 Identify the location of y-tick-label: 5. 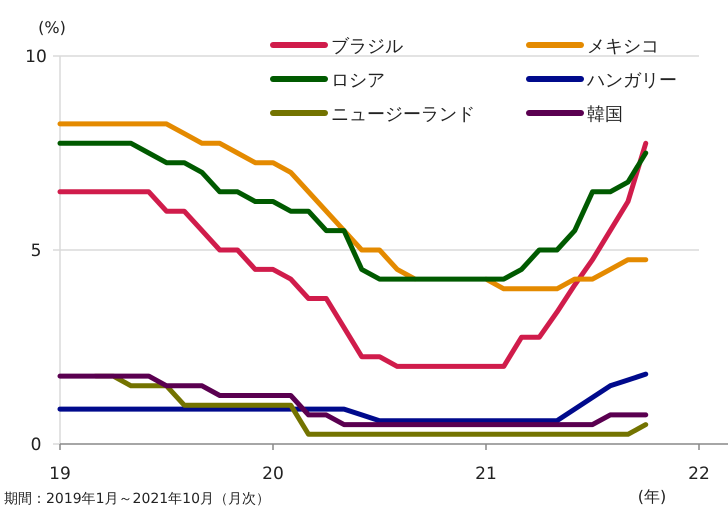
(36, 251).